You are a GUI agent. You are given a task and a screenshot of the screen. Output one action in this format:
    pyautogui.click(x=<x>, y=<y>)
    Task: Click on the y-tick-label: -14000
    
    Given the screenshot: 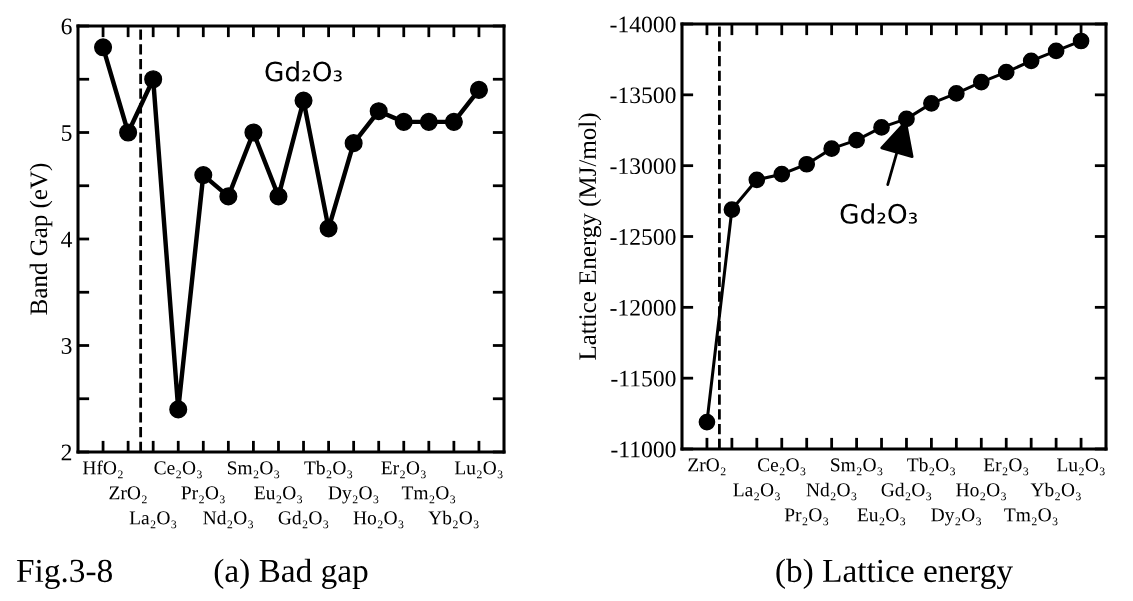 What is the action you would take?
    pyautogui.click(x=643, y=24)
    